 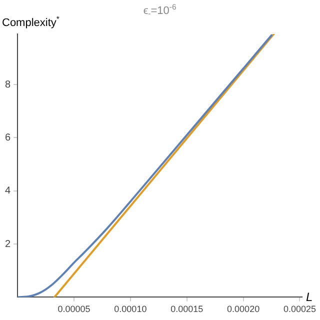 What do you see at coordinates (8, 138) in the screenshot?
I see `y-tick-label: 6` at bounding box center [8, 138].